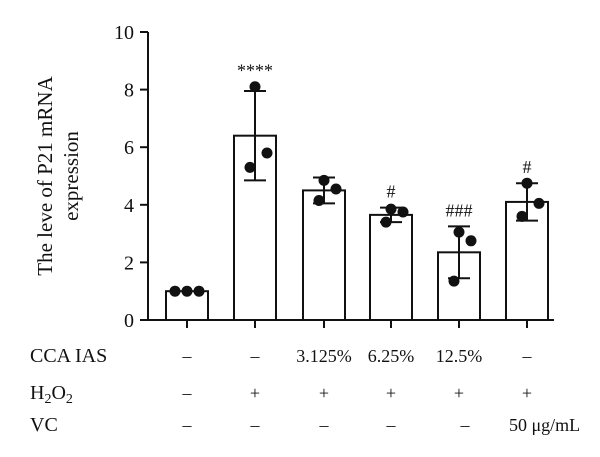  Describe the element at coordinates (68, 356) in the screenshot. I see `condition-label: CCA IAS` at that location.